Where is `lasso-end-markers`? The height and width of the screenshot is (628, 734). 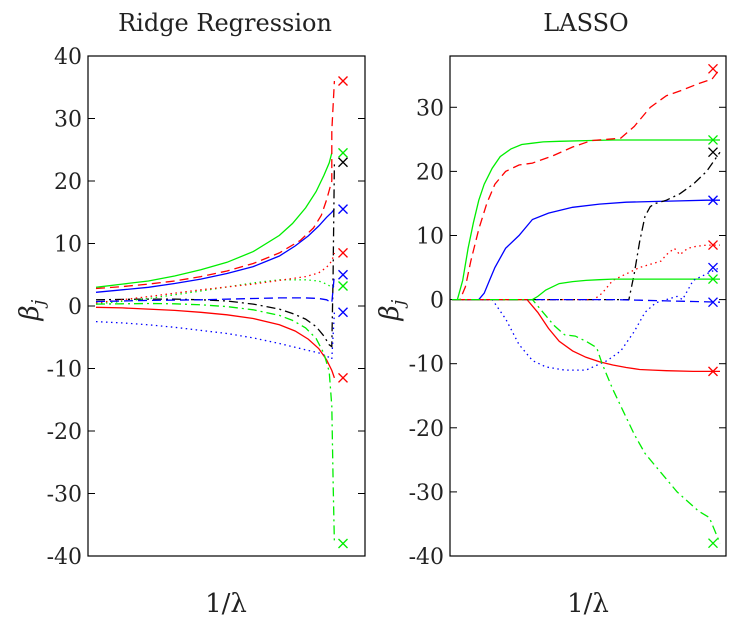
lasso-end-markers is located at coordinates (713, 306).